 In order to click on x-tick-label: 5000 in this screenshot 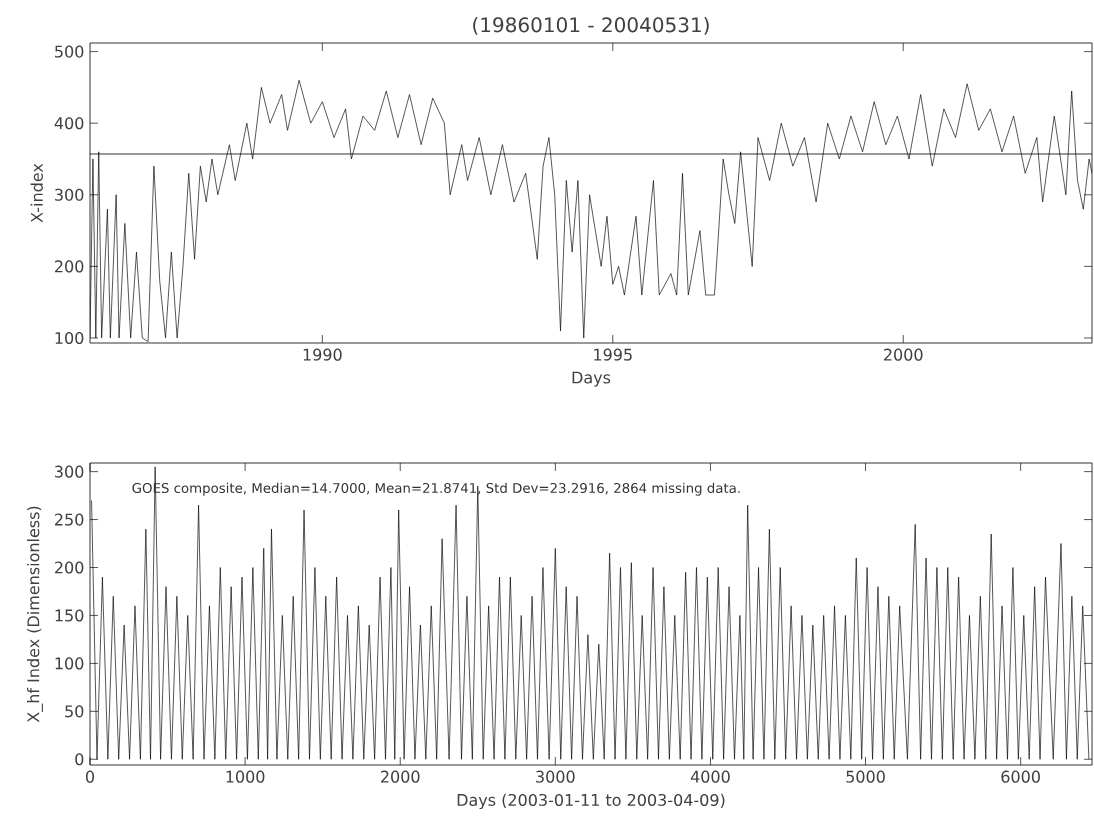, I will do `click(865, 776)`.